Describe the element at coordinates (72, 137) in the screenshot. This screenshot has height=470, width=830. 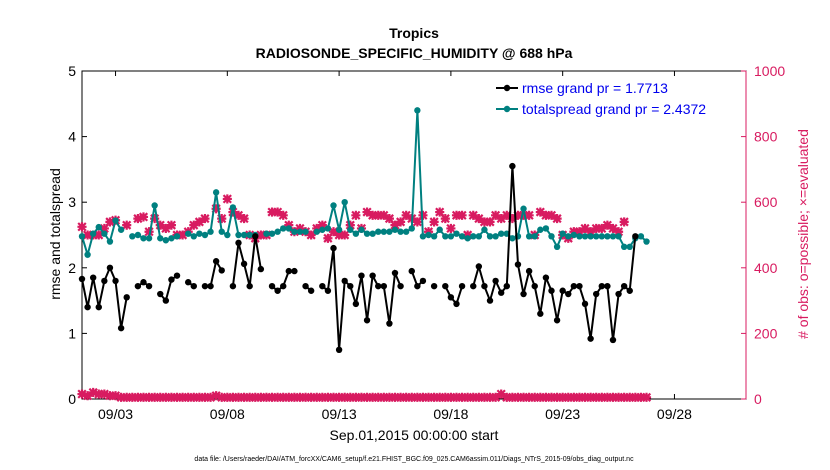
I see `y-left-tick-label: 4` at that location.